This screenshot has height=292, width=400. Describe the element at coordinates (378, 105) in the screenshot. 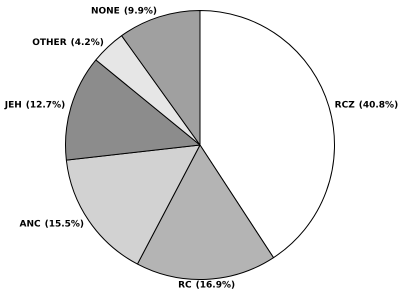

I see `data-label: (40.8%)` at that location.